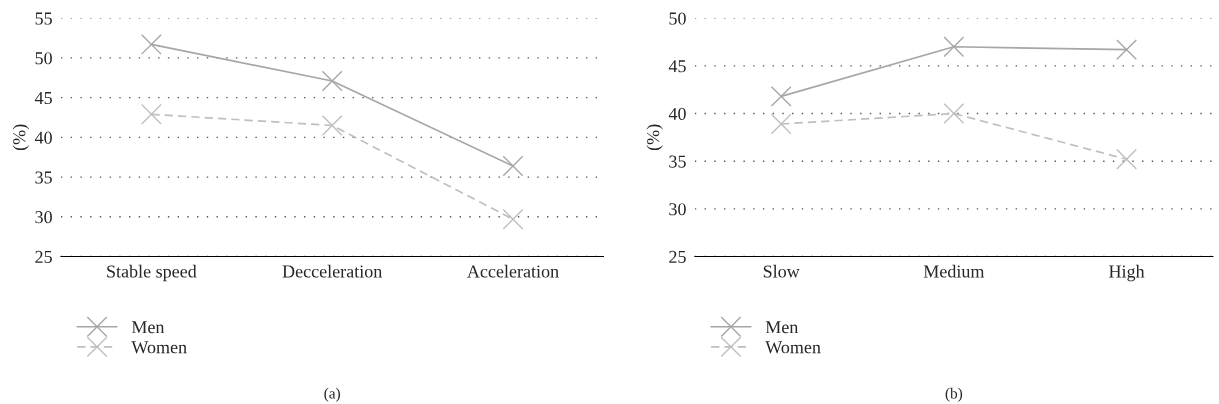 The height and width of the screenshot is (404, 1219). What do you see at coordinates (781, 271) in the screenshot?
I see `x-tick-label: Slow` at bounding box center [781, 271].